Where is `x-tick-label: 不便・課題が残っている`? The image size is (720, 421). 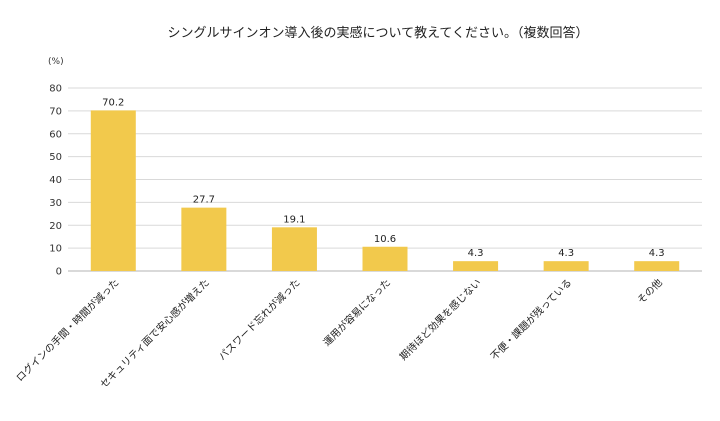 x-tick-label: 不便・課題が残っている is located at coordinates (531, 319).